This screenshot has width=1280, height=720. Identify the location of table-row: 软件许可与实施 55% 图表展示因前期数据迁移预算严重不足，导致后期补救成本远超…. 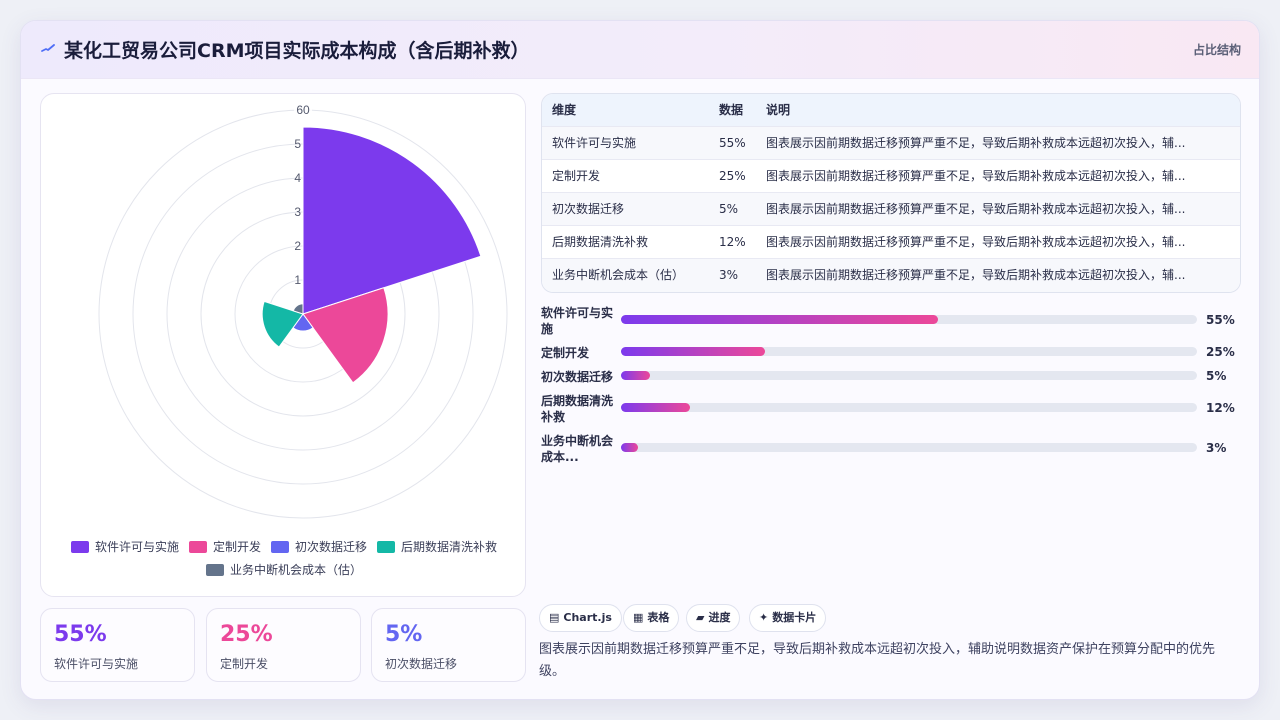
(891, 143).